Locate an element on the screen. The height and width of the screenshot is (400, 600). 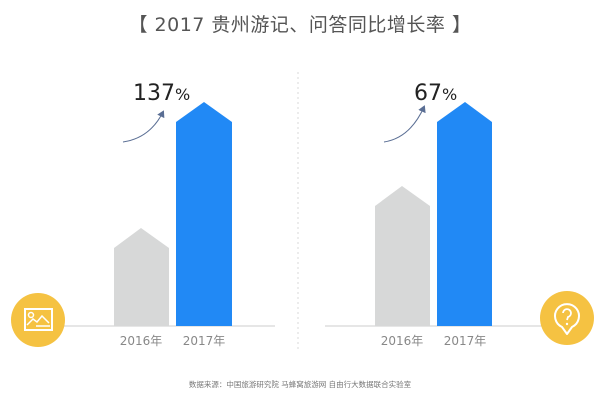
question-pin-icon is located at coordinates (567, 318).